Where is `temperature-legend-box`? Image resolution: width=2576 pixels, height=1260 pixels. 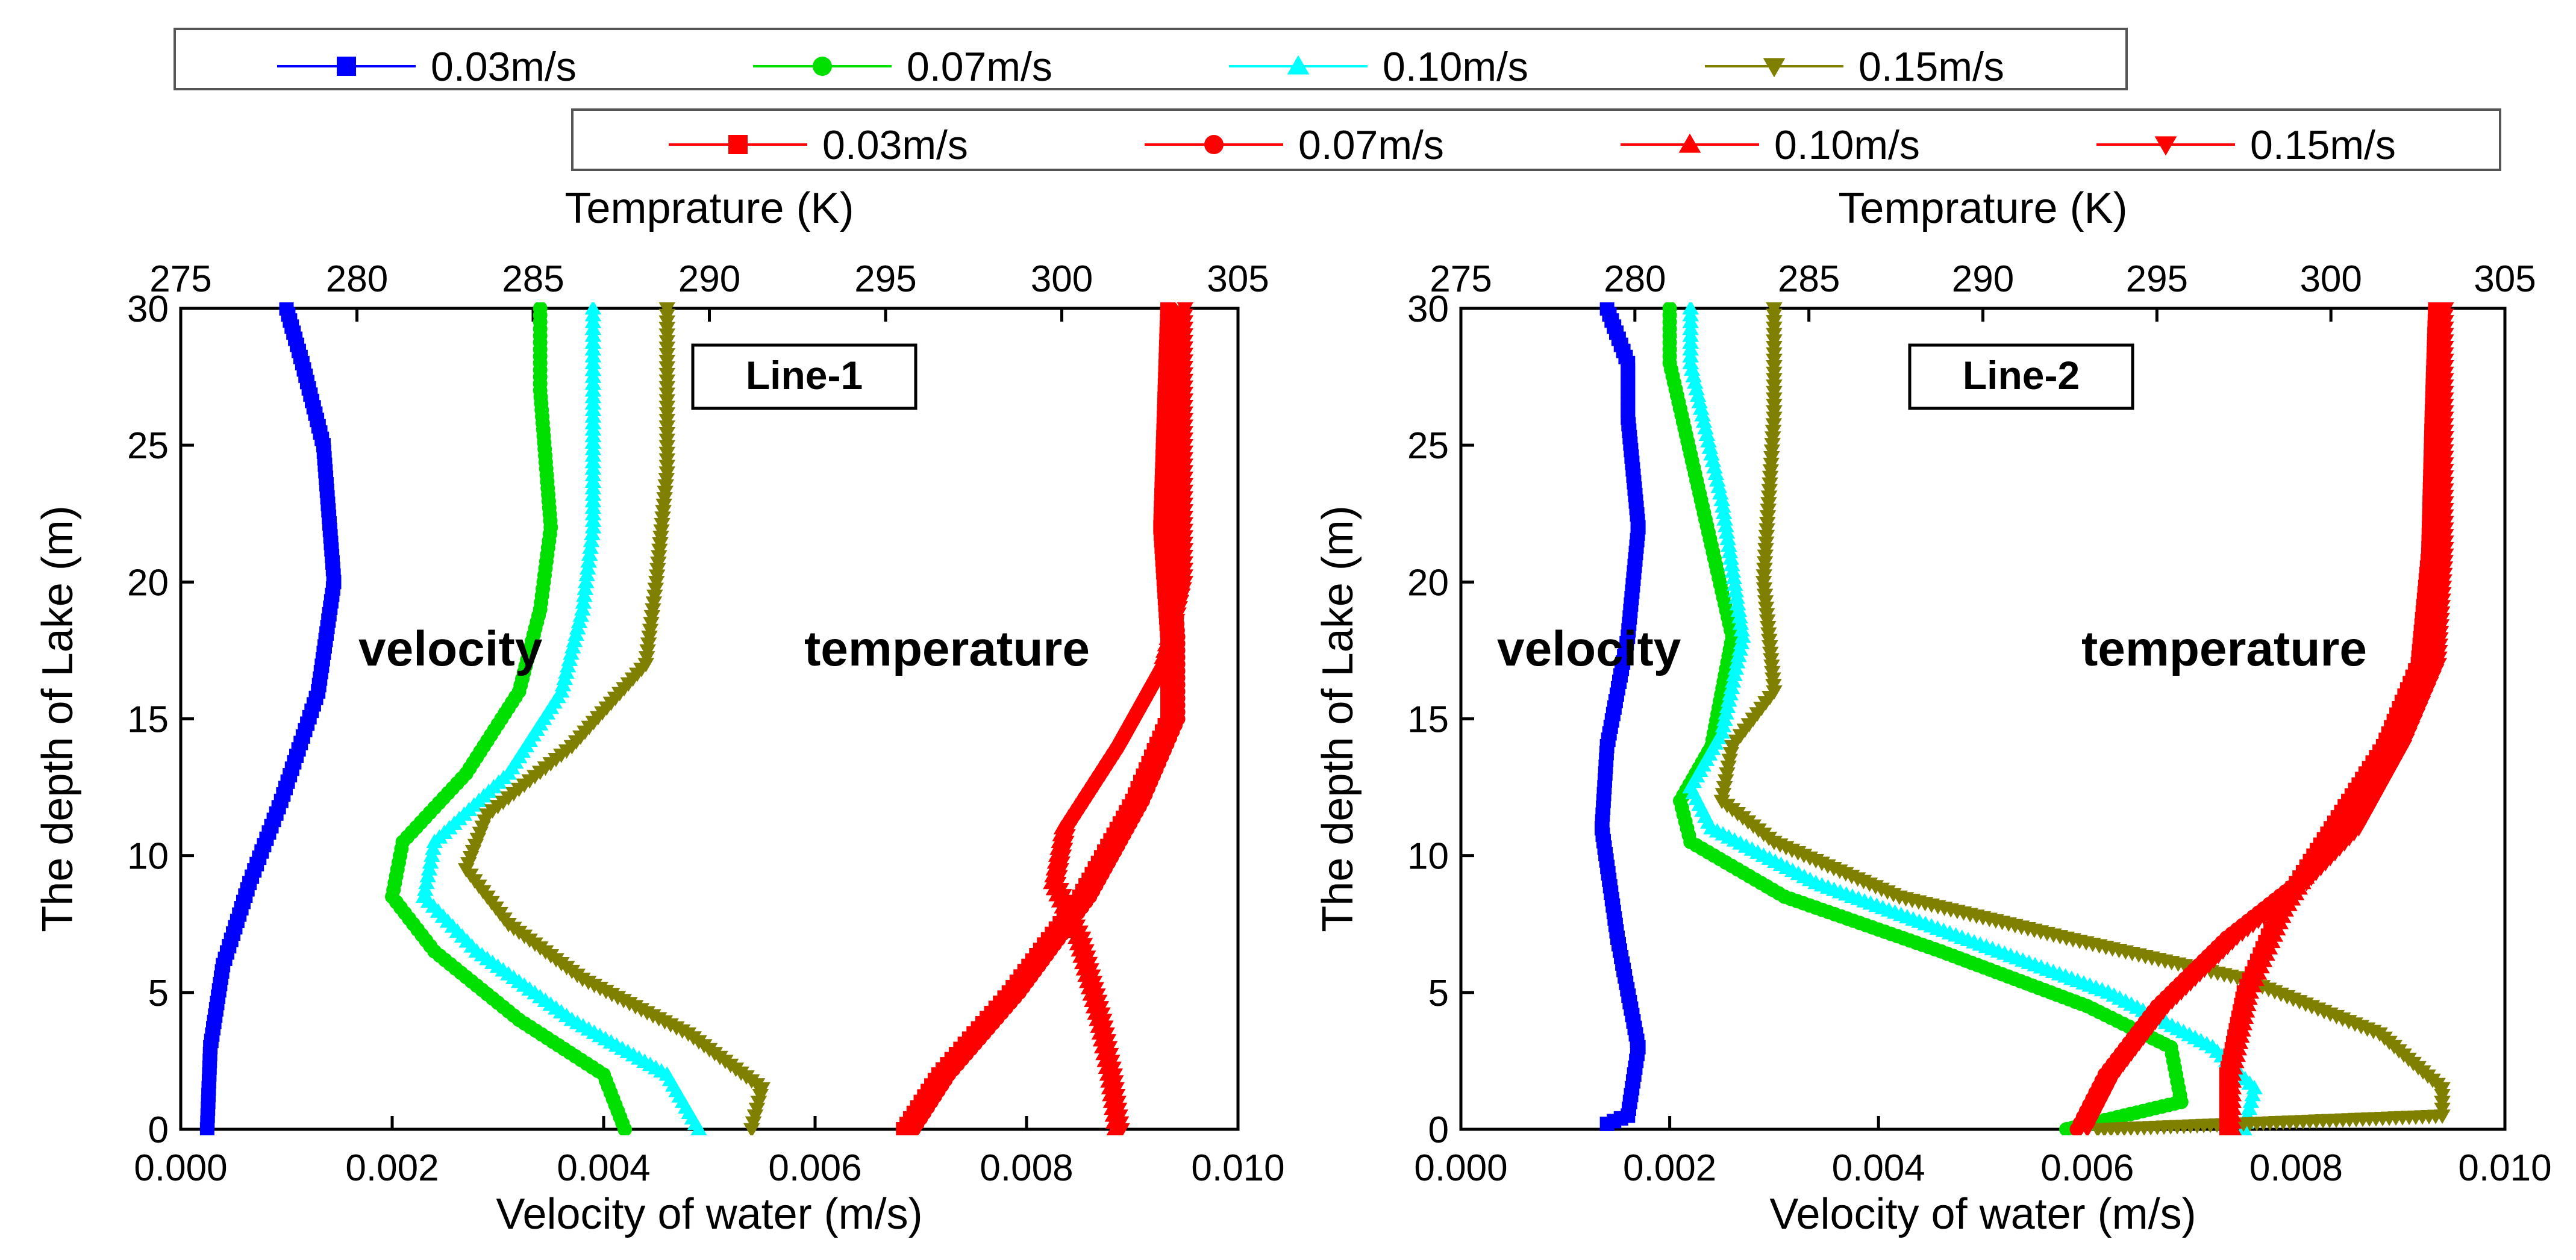 temperature-legend-box is located at coordinates (1536, 139).